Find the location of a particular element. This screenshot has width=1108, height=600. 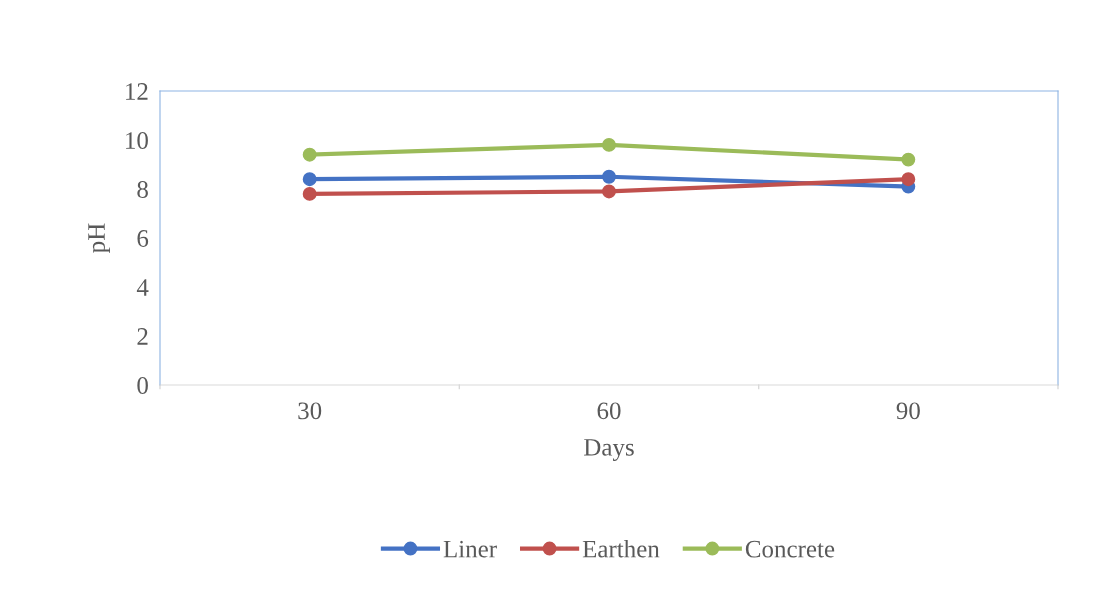

legend-label: Concrete is located at coordinates (790, 549).